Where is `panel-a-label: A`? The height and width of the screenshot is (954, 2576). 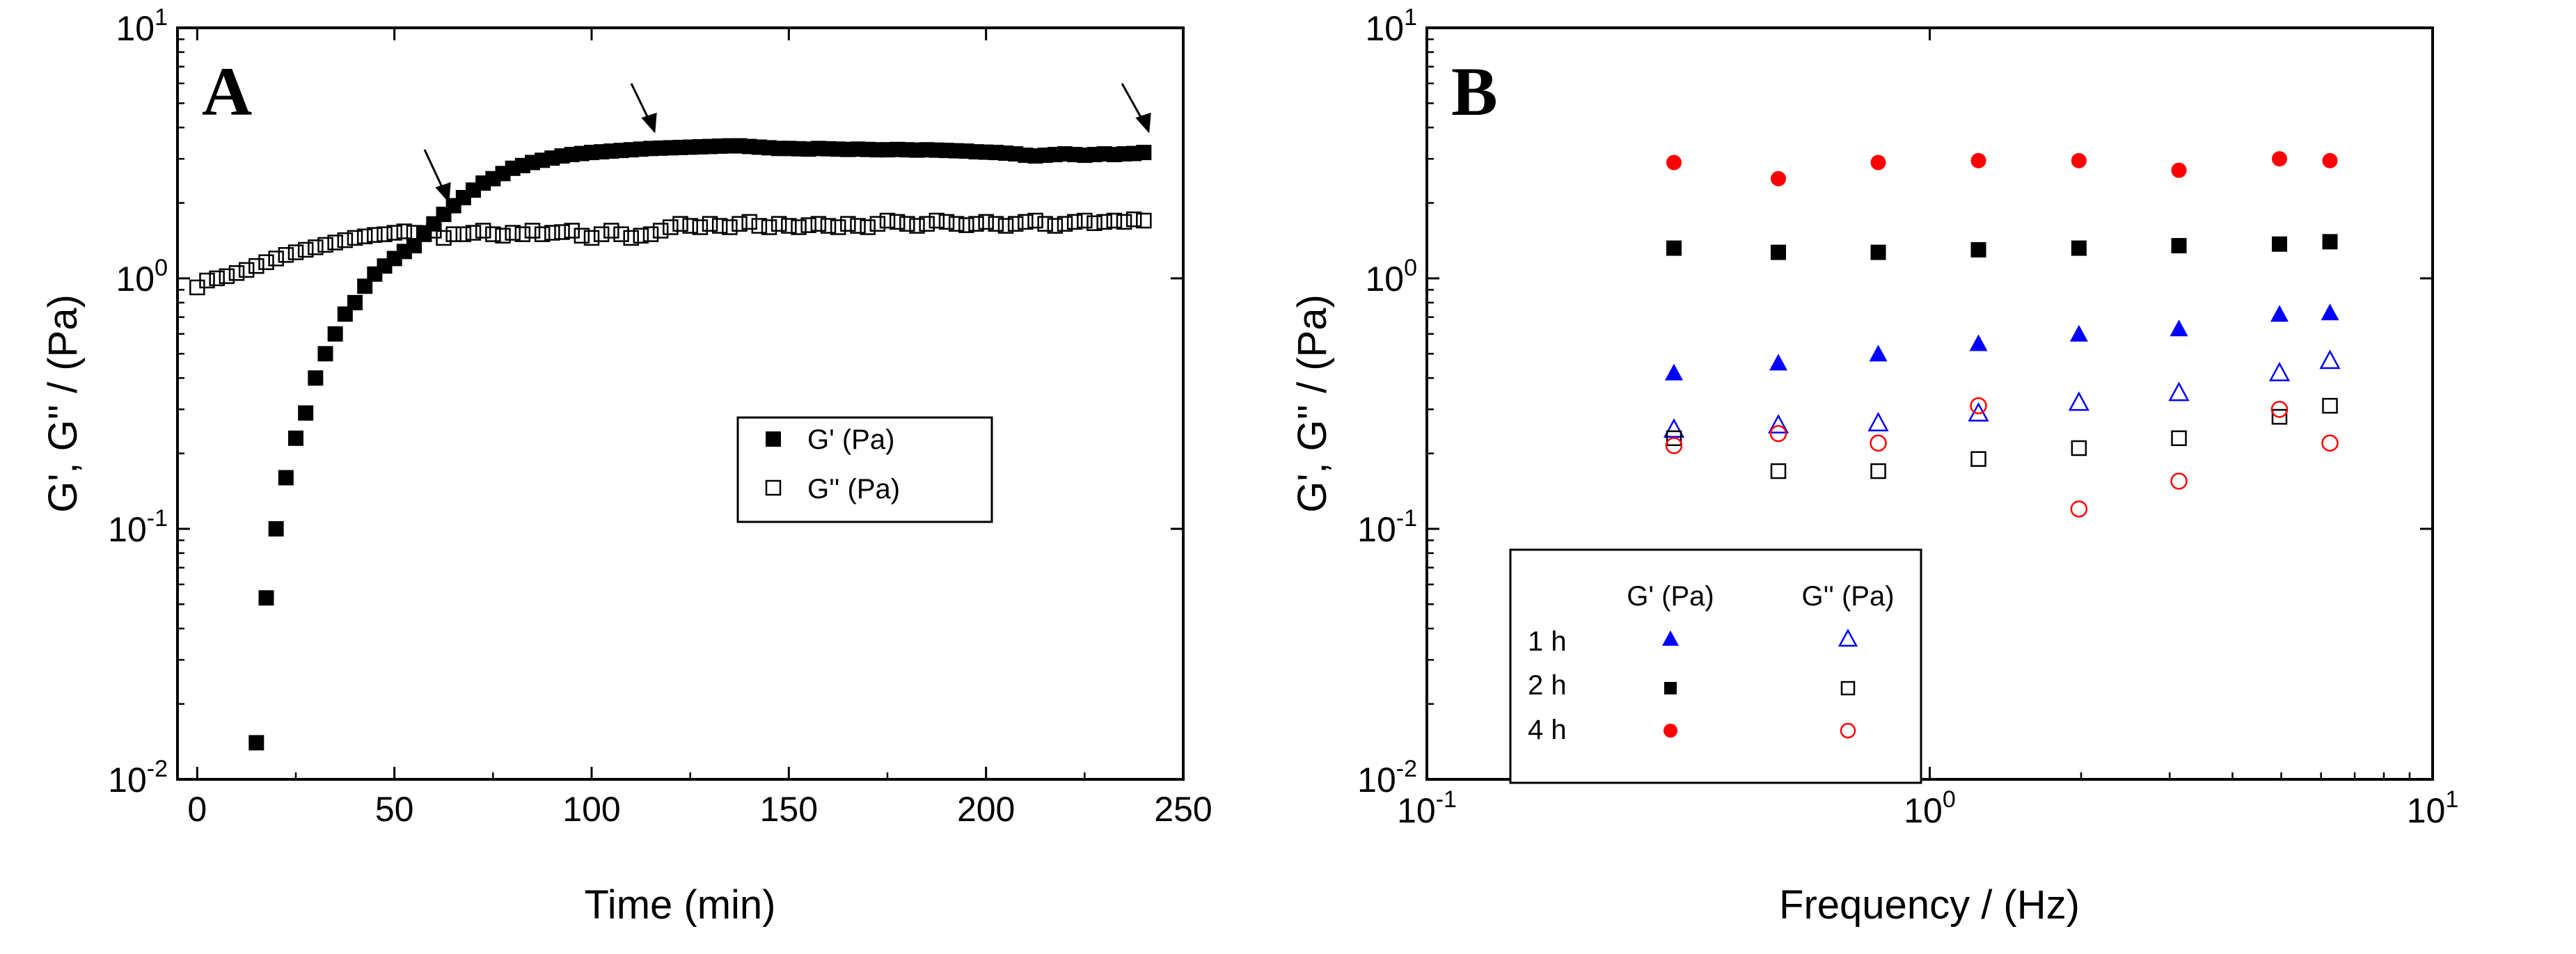
panel-a-label: A is located at coordinates (227, 91).